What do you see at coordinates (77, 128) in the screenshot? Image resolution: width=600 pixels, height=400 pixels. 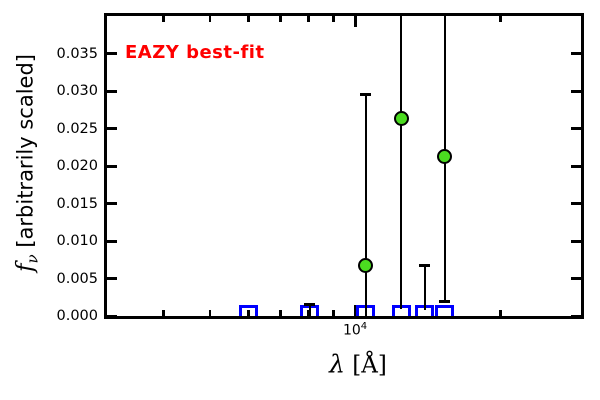 I see `y-tick-label: 0.025` at bounding box center [77, 128].